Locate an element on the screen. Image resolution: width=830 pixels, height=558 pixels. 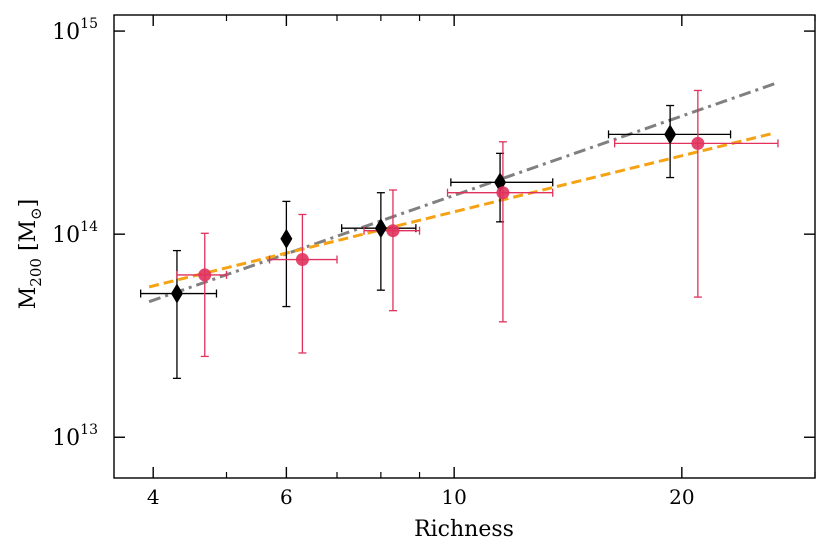
x-tick-label-10: 10 is located at coordinates (453, 497).